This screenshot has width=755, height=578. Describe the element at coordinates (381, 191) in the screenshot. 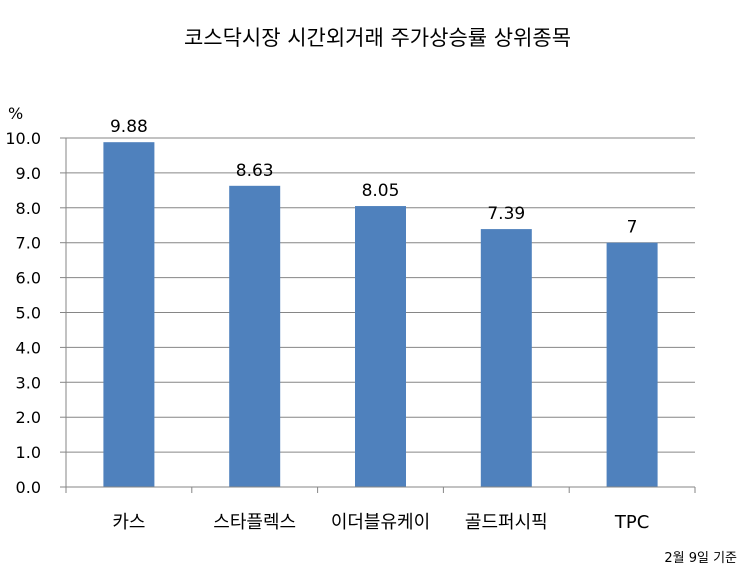

I see `data-label: 8.05` at that location.